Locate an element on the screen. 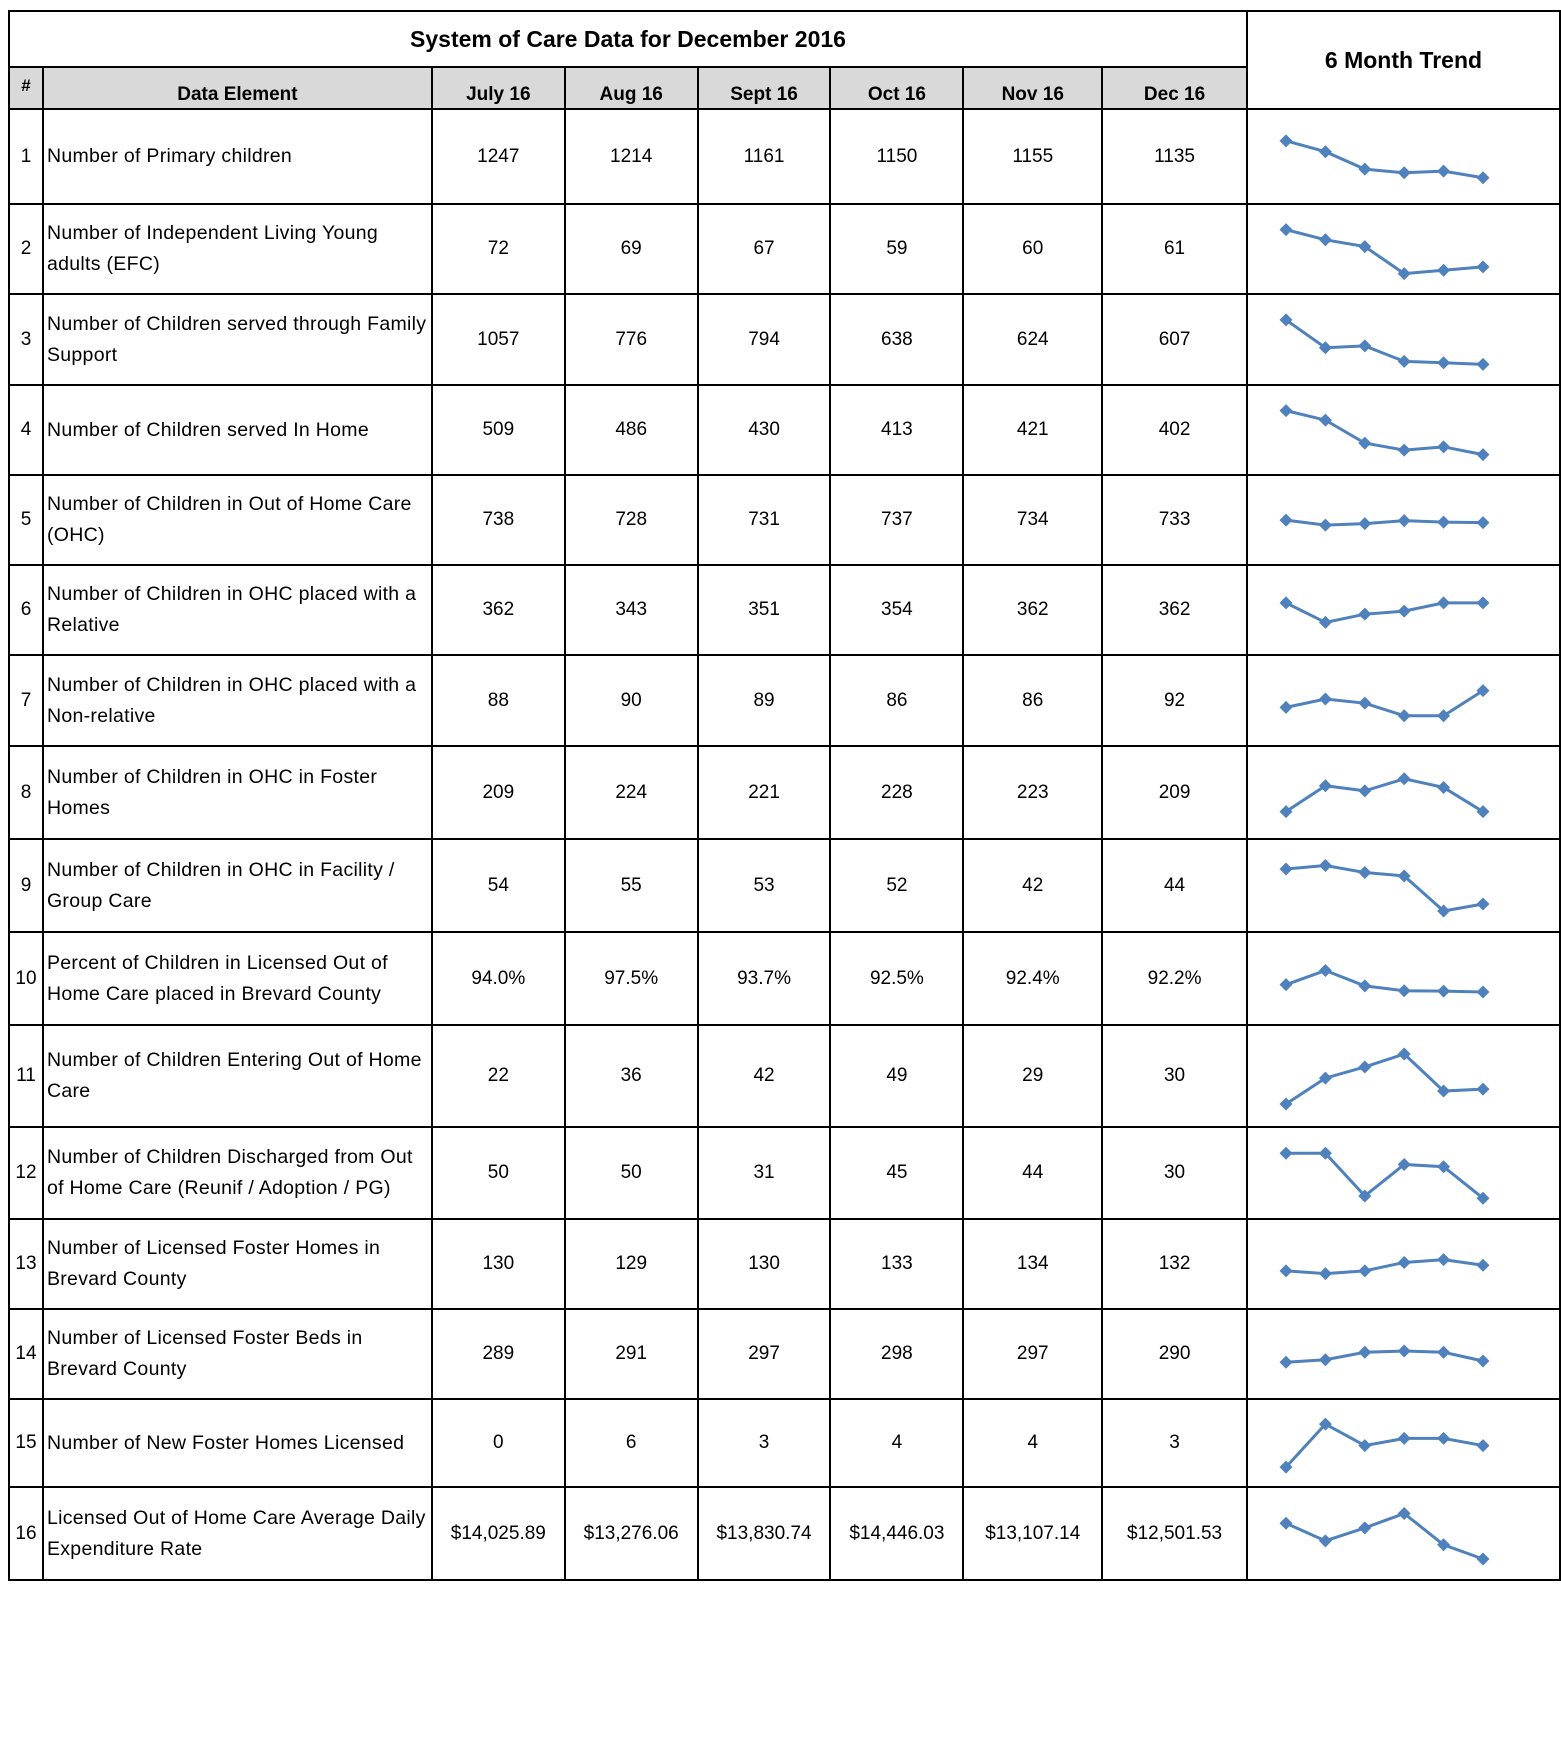 The height and width of the screenshot is (1752, 1561). month-value-cell: 291 is located at coordinates (631, 1354).